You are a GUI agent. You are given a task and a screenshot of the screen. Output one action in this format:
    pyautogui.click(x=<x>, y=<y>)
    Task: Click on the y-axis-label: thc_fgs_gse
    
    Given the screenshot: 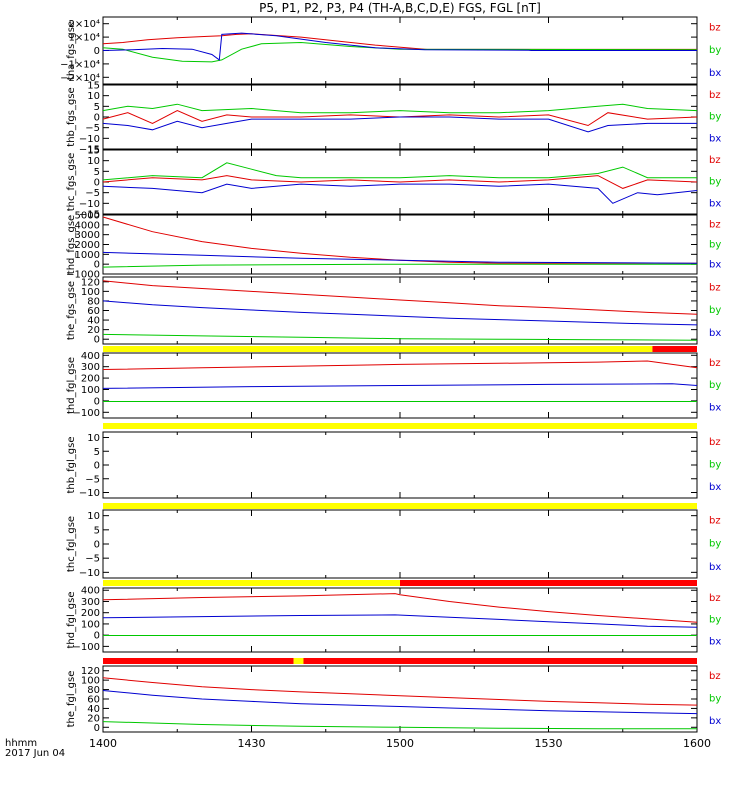 What is the action you would take?
    pyautogui.click(x=71, y=182)
    